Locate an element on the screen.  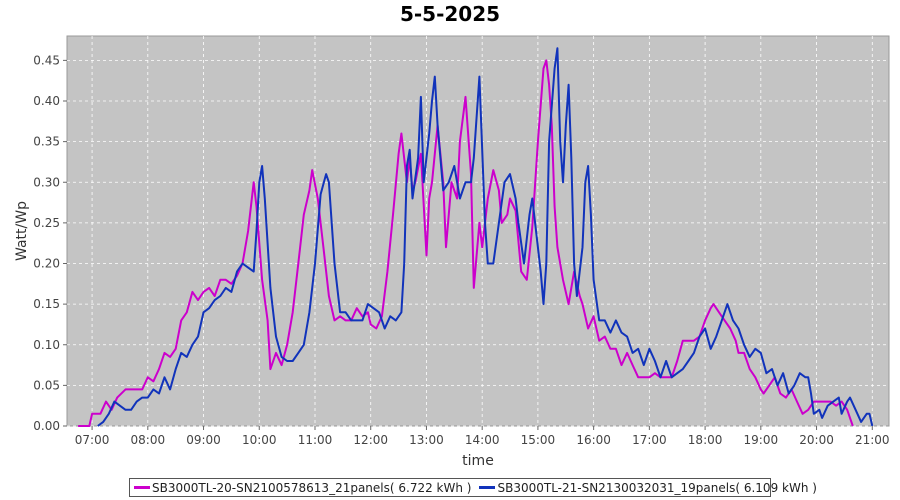
x-tick-label: 13:00 is located at coordinates (426, 440).